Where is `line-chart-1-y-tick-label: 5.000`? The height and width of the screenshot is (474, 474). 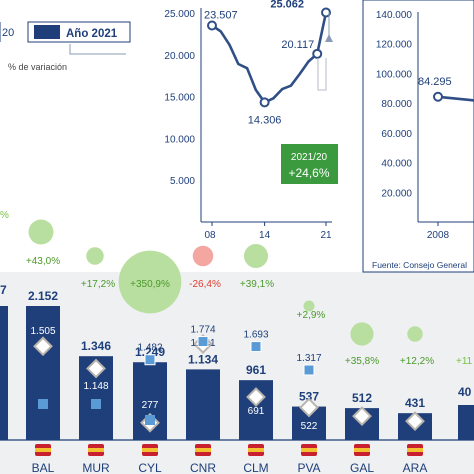 line-chart-1-y-tick-label: 5.000 is located at coordinates (182, 181).